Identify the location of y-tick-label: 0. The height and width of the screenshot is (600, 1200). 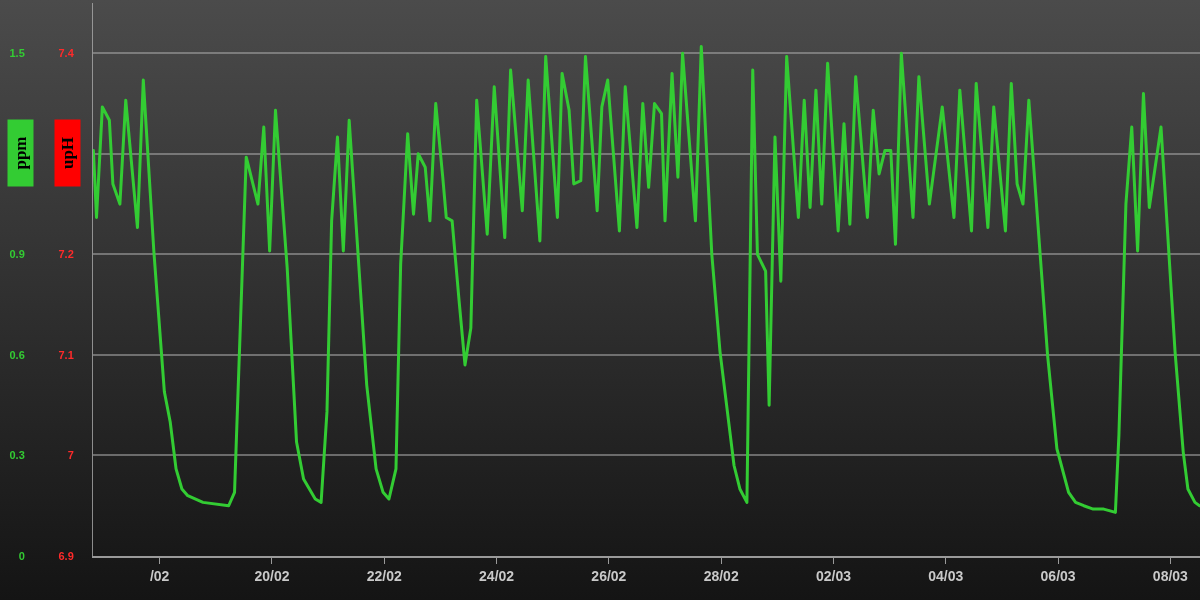
(21, 555).